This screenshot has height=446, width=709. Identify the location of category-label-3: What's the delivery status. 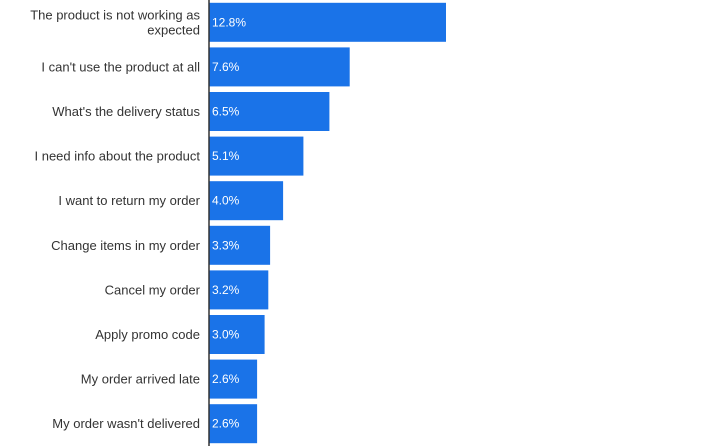
(126, 111).